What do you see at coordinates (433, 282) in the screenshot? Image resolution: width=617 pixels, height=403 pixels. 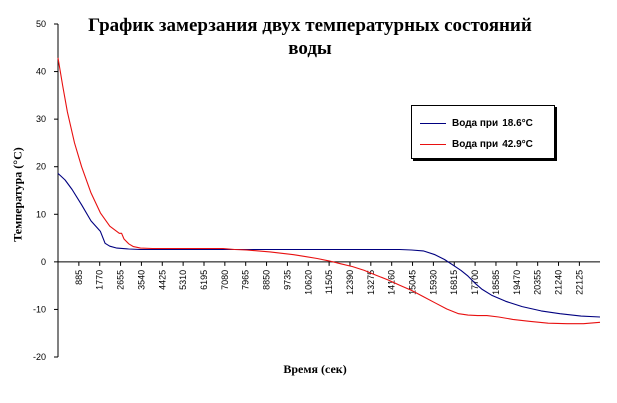 I see `x-tick-label: 15930` at bounding box center [433, 282].